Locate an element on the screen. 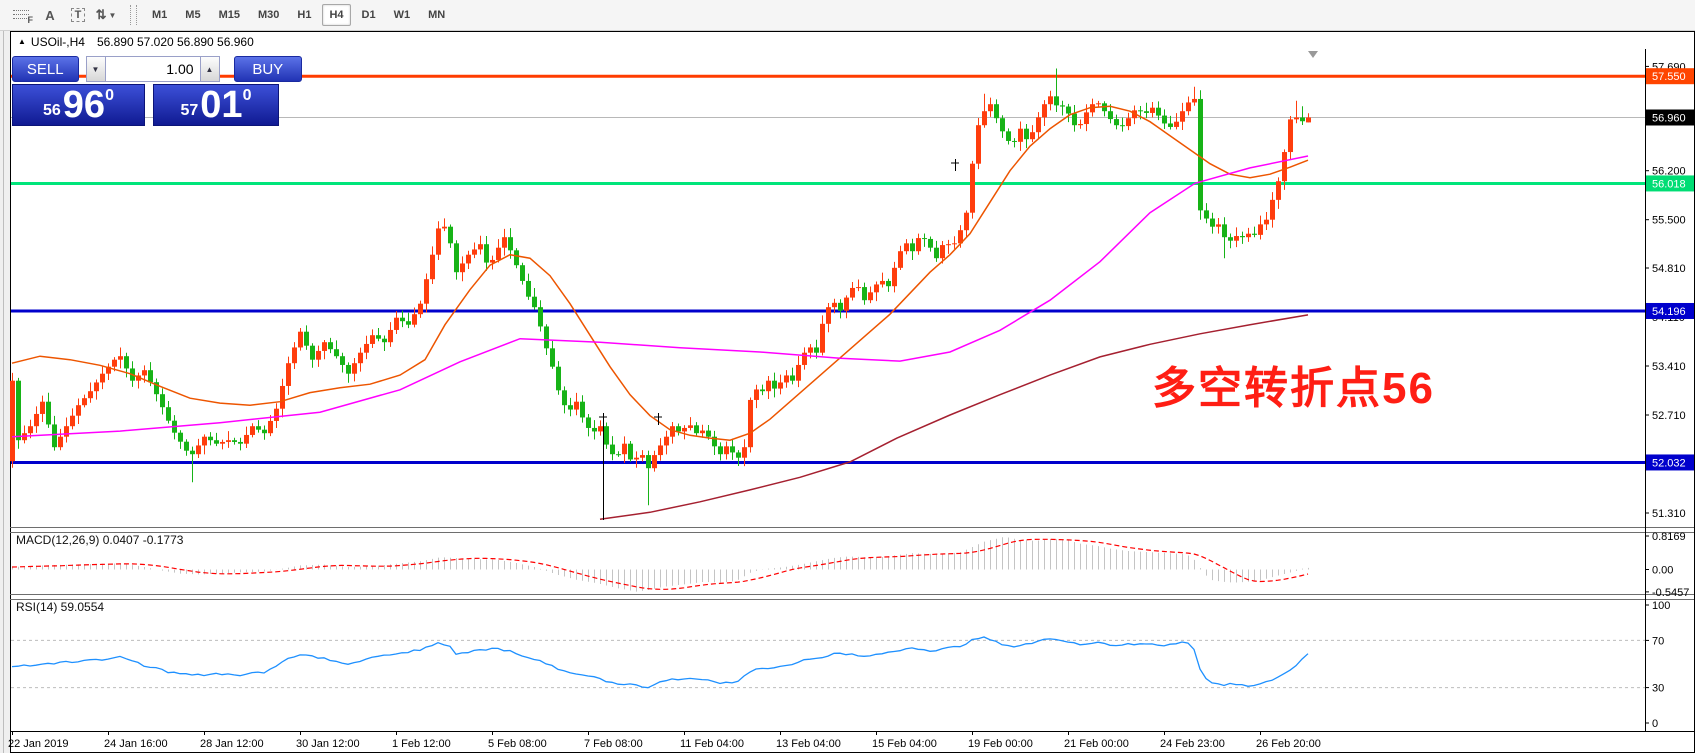 The height and width of the screenshot is (756, 1695). volume-decrease-button: ▼ is located at coordinates (95, 69).